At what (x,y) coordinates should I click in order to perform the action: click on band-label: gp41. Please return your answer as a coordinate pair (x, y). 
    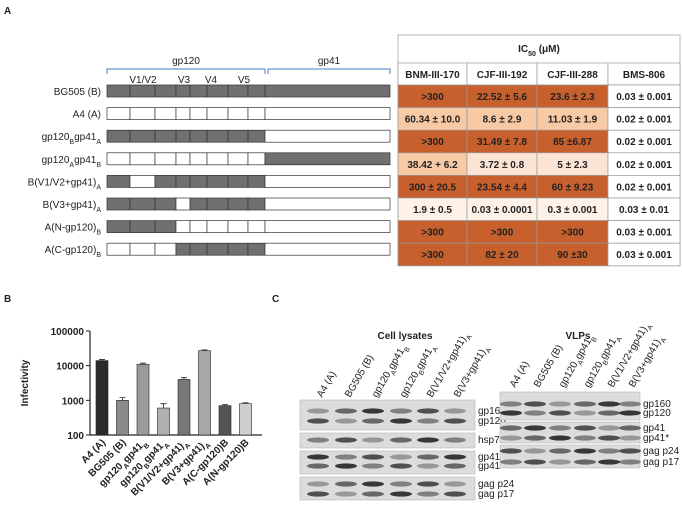
    Looking at the image, I should click on (654, 428).